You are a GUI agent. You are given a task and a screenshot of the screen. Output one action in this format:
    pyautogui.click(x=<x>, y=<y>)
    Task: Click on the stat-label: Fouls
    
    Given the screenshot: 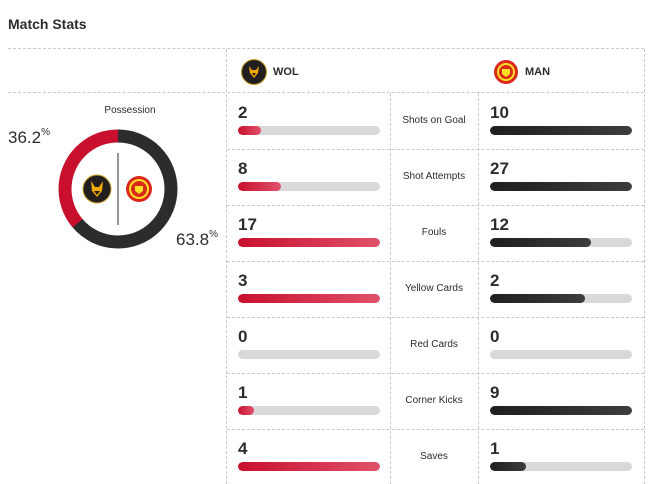 What is the action you would take?
    pyautogui.click(x=434, y=232)
    